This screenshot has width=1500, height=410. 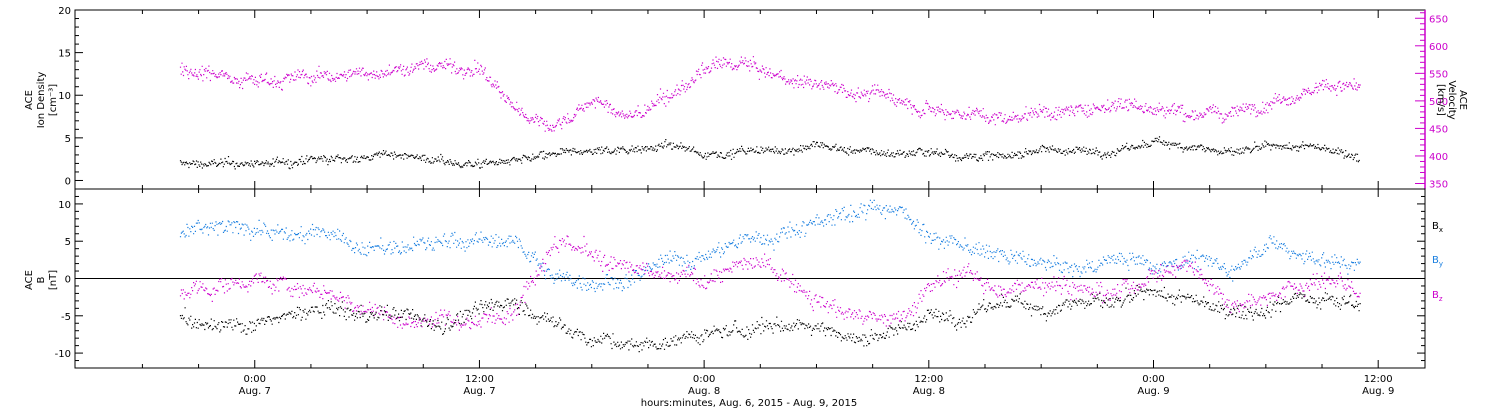 I want to click on legend-by-base: B, so click(x=1435, y=260).